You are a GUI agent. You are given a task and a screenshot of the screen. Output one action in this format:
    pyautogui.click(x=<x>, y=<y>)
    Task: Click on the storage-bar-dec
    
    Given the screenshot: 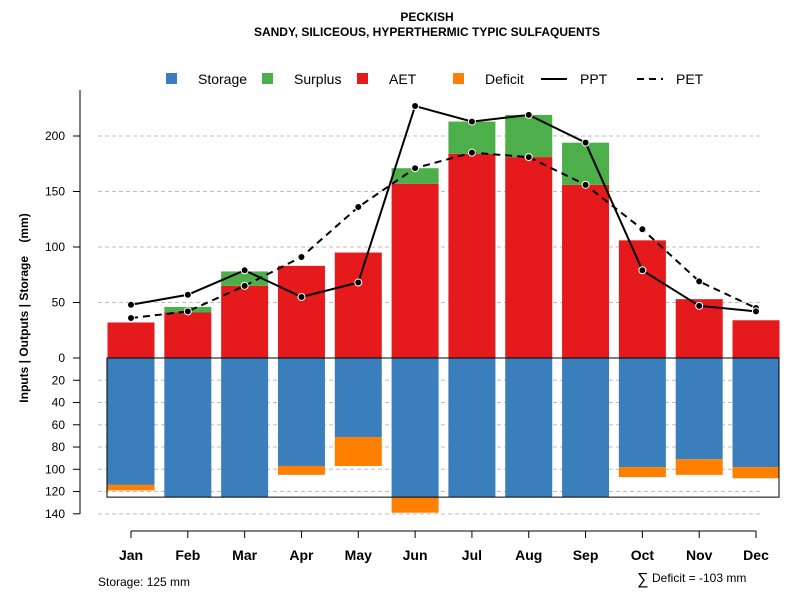 What is the action you would take?
    pyautogui.click(x=756, y=413)
    